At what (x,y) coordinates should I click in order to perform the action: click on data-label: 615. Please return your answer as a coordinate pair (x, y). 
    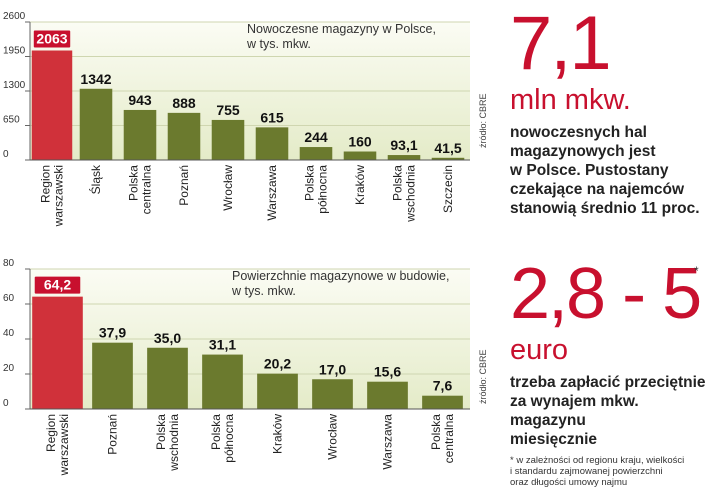
    Looking at the image, I should click on (272, 117).